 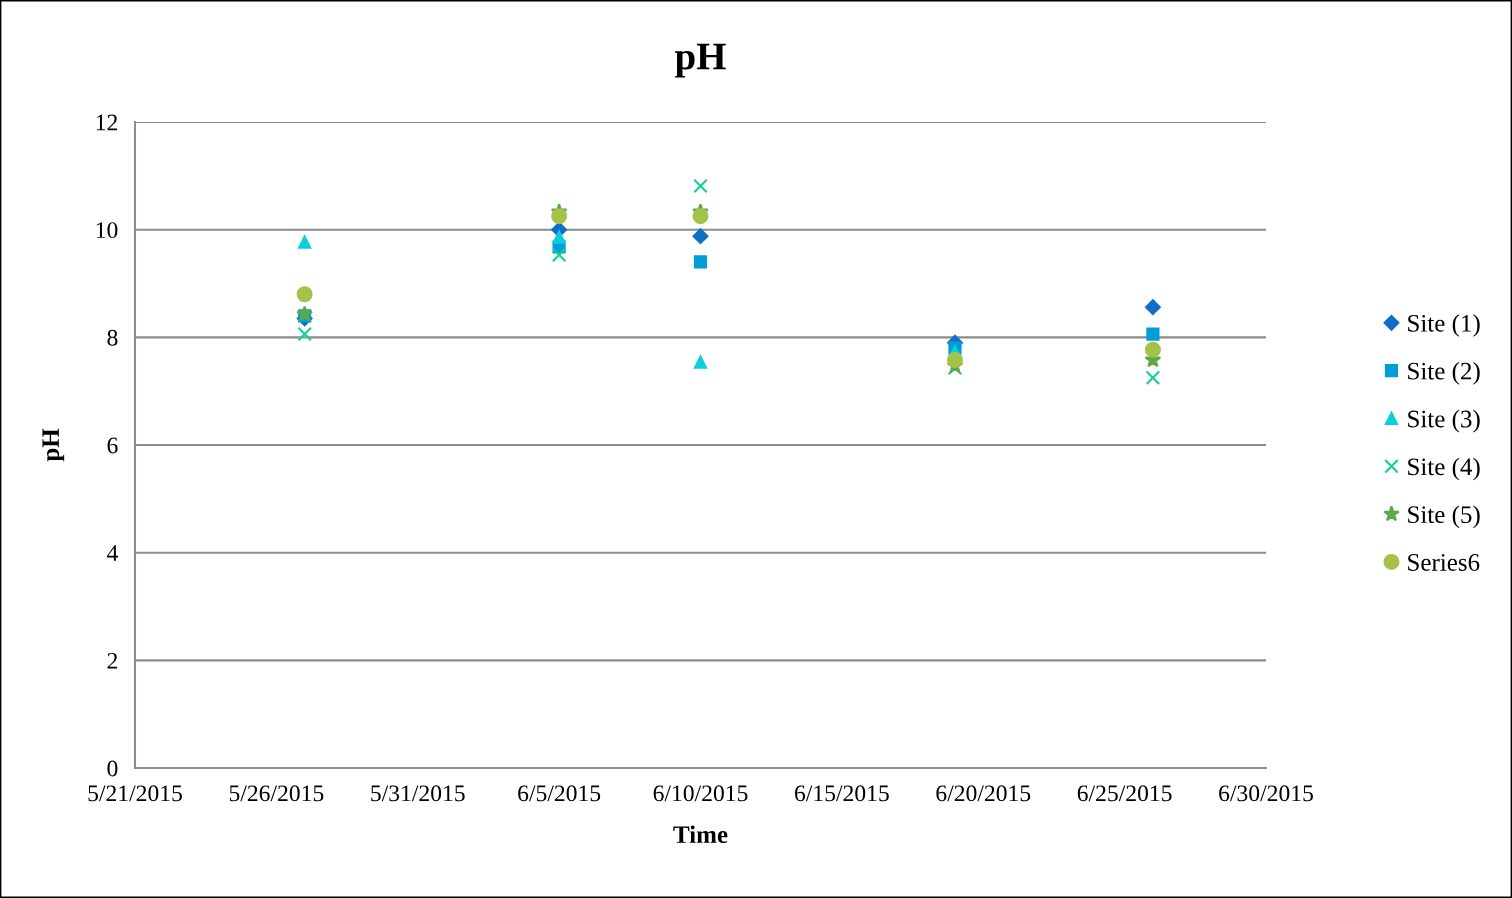 I want to click on x-tick-label: 6/10/2015, so click(x=700, y=793).